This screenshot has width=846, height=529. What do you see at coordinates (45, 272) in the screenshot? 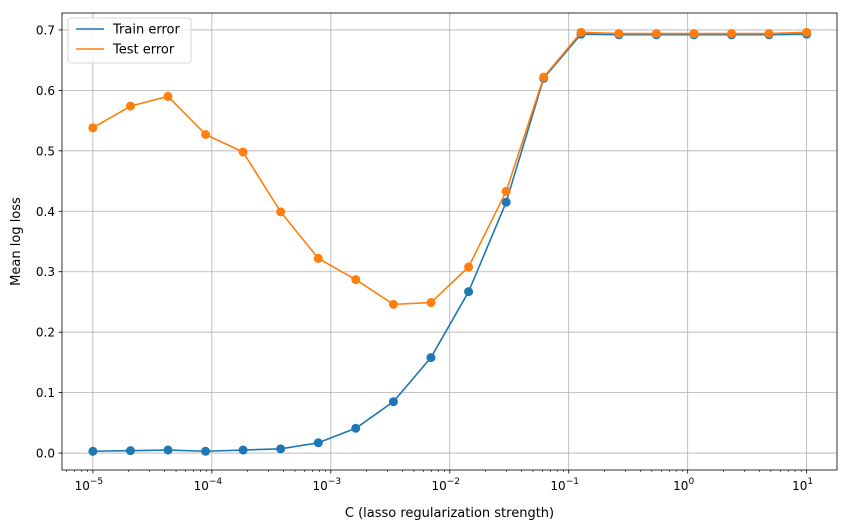
I see `y-tick-label: 0.3` at bounding box center [45, 272].